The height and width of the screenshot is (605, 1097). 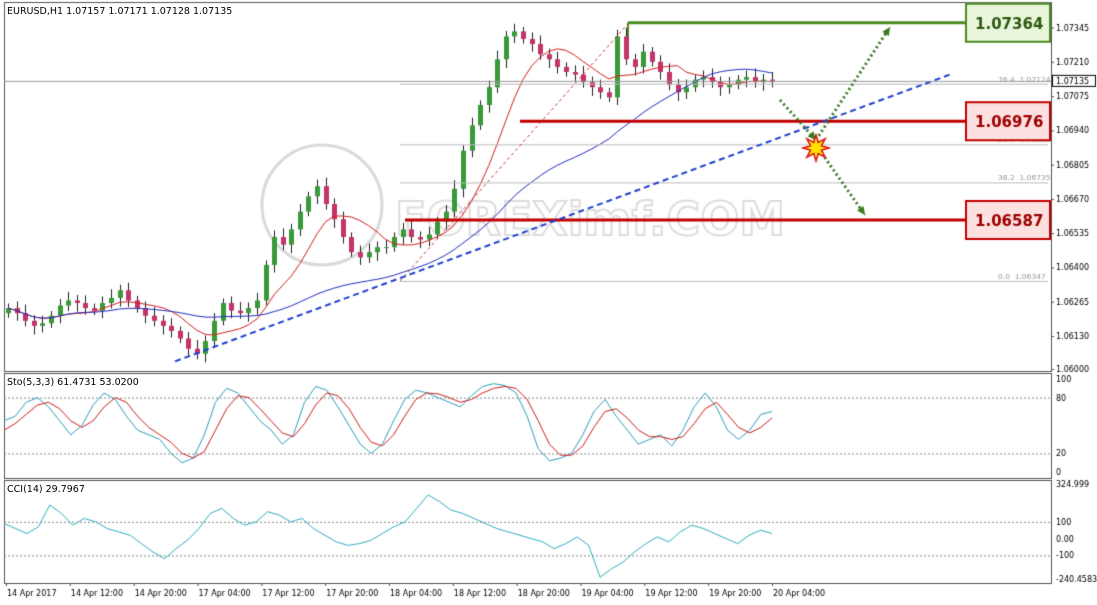 I want to click on stochastic-title: Sto(5,3,3) 61.4731 53.0200, so click(x=73, y=382).